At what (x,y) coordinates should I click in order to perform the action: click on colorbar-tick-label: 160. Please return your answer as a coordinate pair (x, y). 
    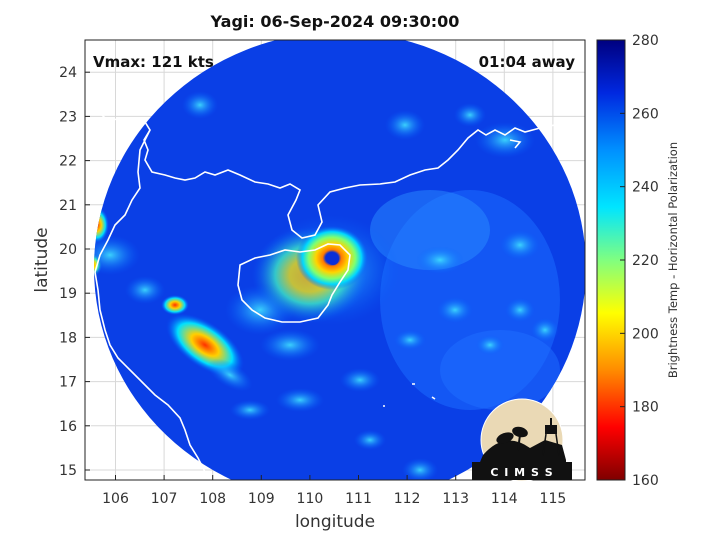
    Looking at the image, I should click on (645, 481).